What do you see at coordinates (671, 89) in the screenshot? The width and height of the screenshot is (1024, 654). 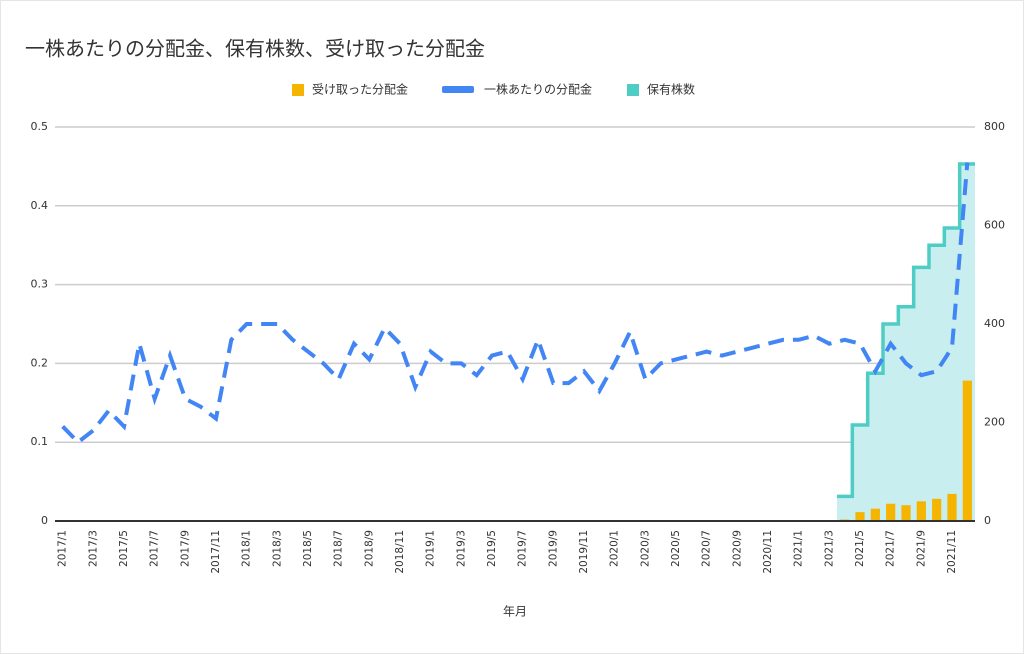 I see `legend-label: 保有株数` at bounding box center [671, 89].